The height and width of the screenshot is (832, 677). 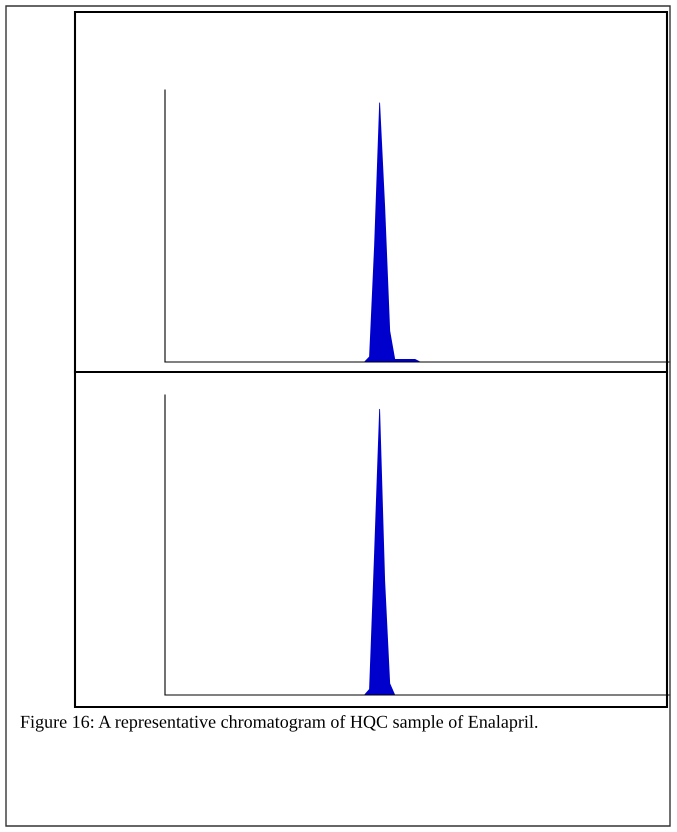 I want to click on caption: Figure 16: A representative chromatogram of HQC sample of Enalapril., so click(x=279, y=723).